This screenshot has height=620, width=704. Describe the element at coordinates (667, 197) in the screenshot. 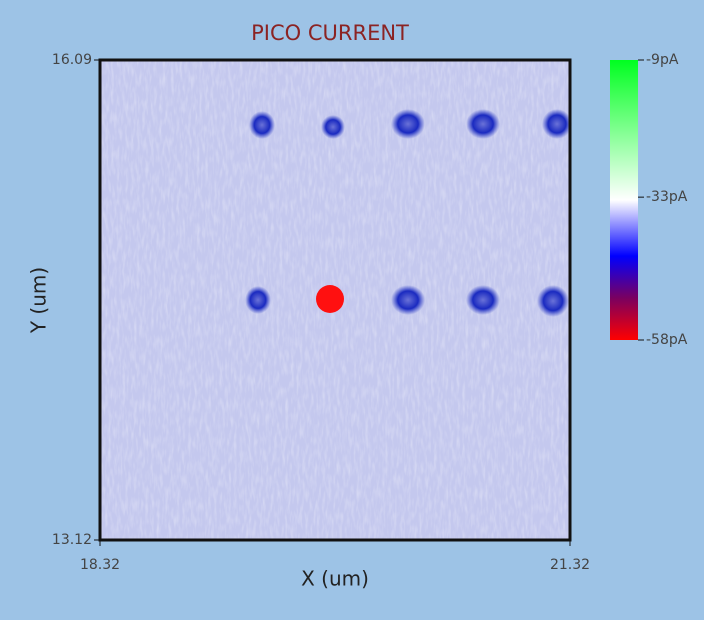

I see `colorbar-tick-label: -33pA` at that location.